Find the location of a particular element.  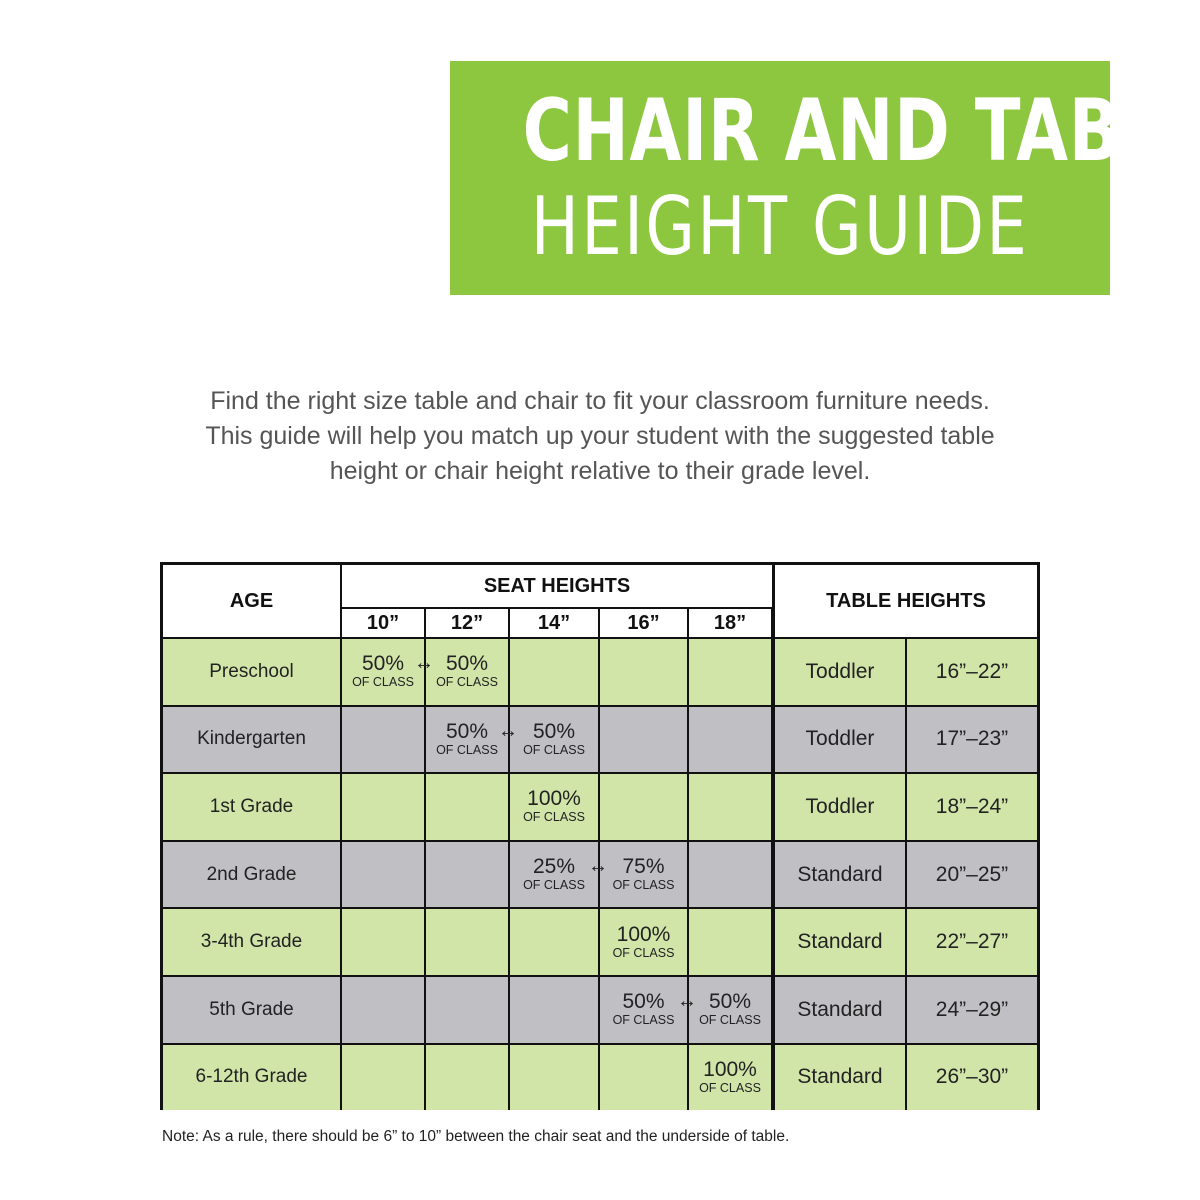

seat-size-label: 10” is located at coordinates (383, 622).